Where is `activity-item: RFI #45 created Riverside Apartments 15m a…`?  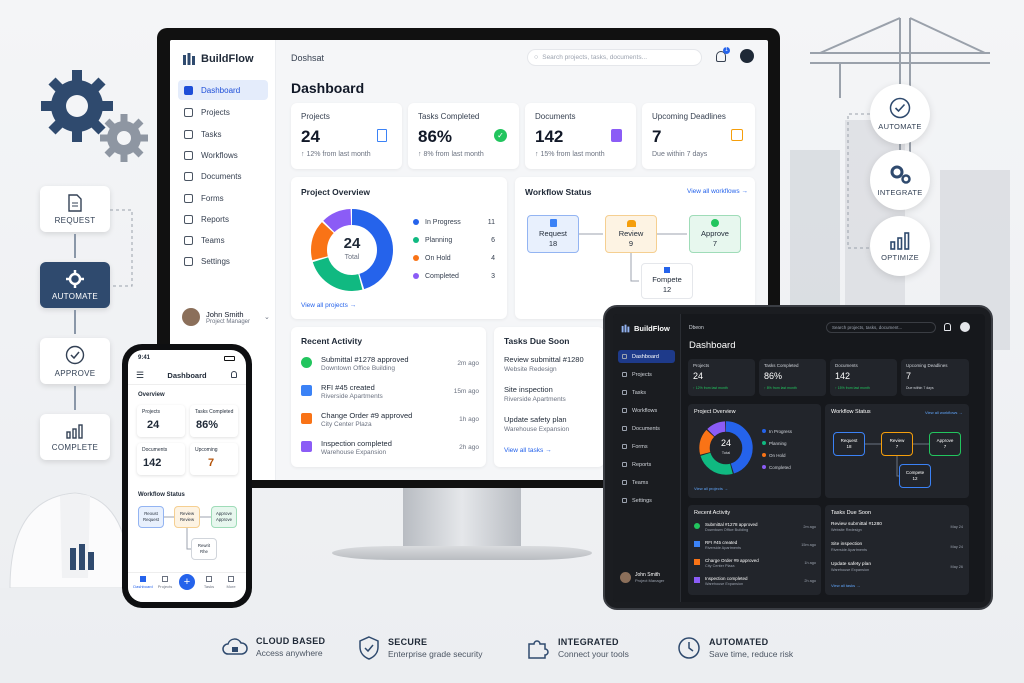 activity-item: RFI #45 created Riverside Apartments 15m a… is located at coordinates (755, 548).